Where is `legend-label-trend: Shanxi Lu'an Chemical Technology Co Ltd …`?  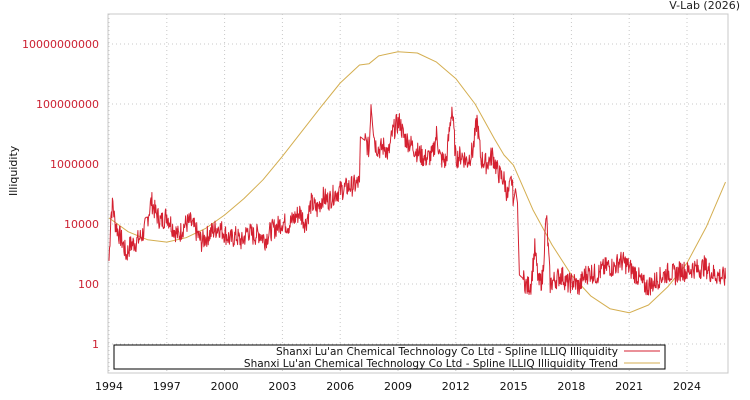 legend-label-trend: Shanxi Lu'an Chemical Technology Co Ltd … is located at coordinates (431, 364).